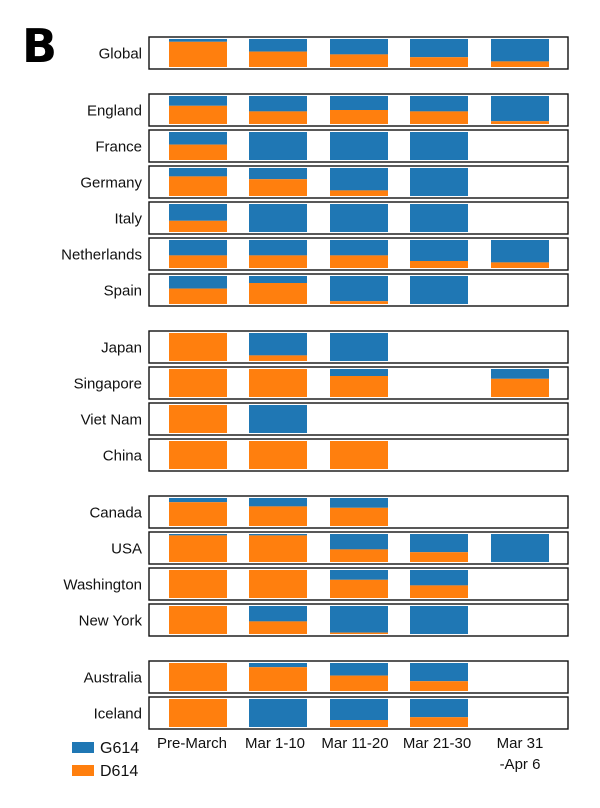 This screenshot has width=600, height=808. I want to click on row-france: France, so click(332, 146).